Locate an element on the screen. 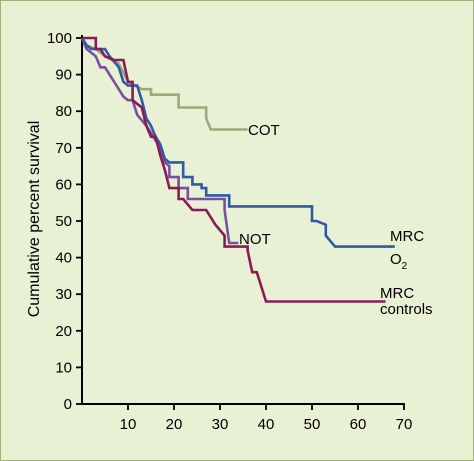  y-tick-label: 30 is located at coordinates (63, 294).